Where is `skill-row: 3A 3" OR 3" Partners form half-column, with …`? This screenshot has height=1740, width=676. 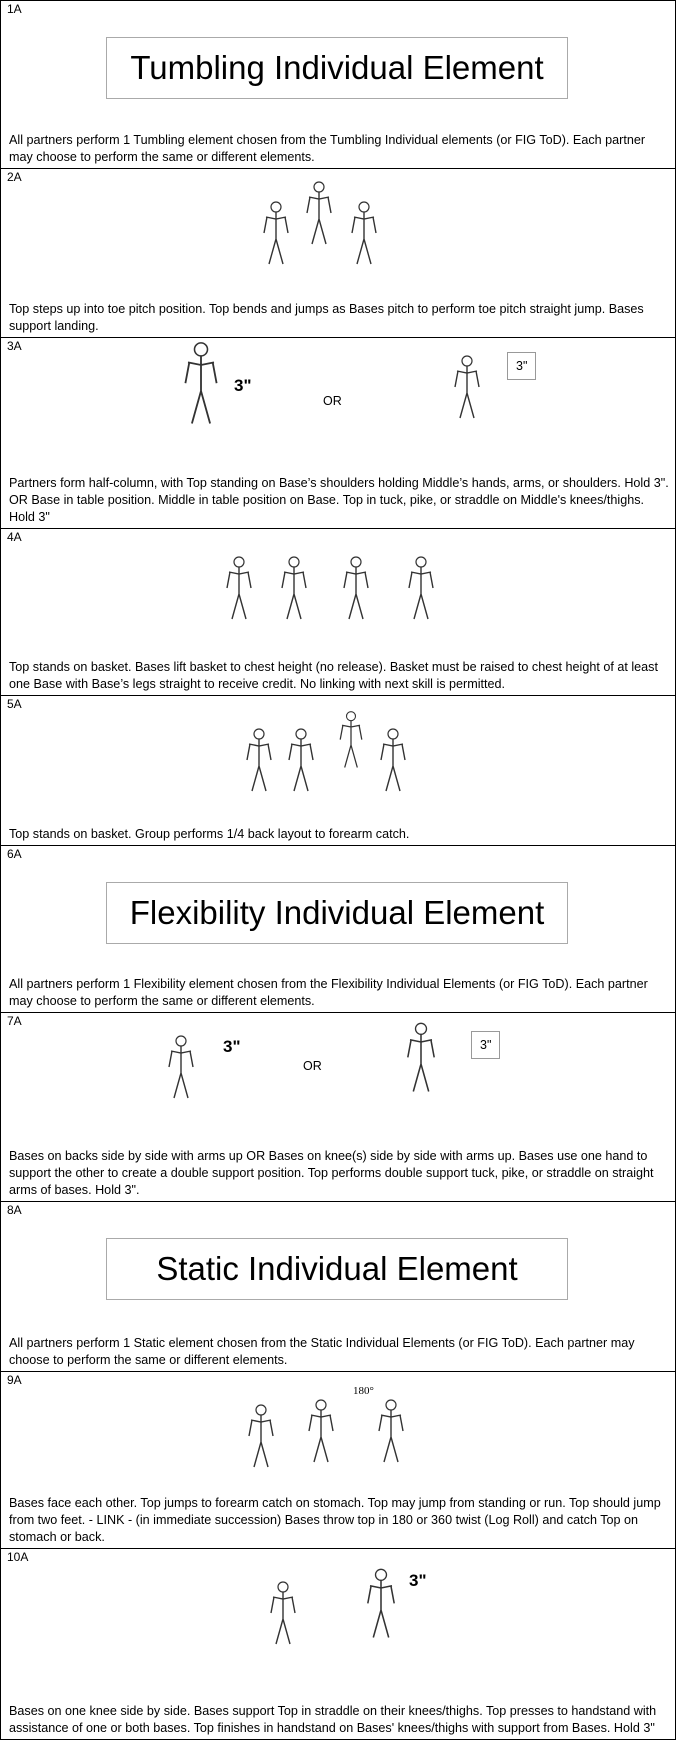
skill-row: 3A 3" OR 3" Partners form half-column, with … is located at coordinates (338, 432).